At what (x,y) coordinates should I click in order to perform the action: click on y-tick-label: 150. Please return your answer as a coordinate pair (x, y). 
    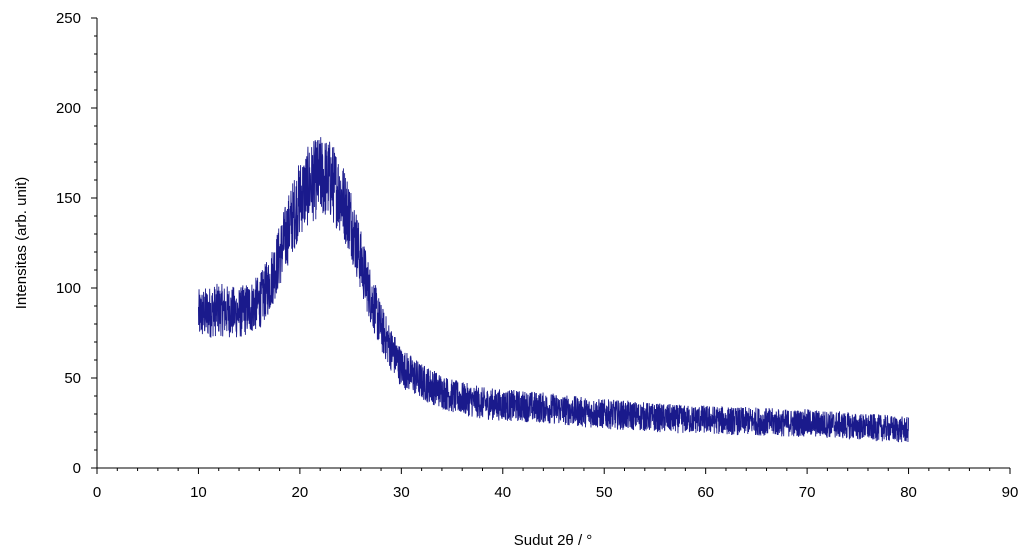
    Looking at the image, I should click on (68, 198).